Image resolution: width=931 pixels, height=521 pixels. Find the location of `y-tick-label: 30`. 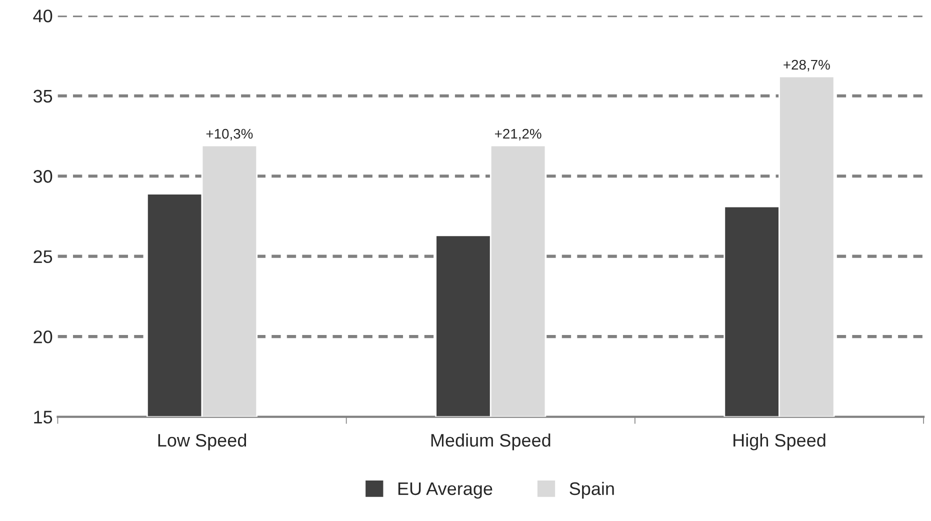

y-tick-label: 30 is located at coordinates (42, 176).